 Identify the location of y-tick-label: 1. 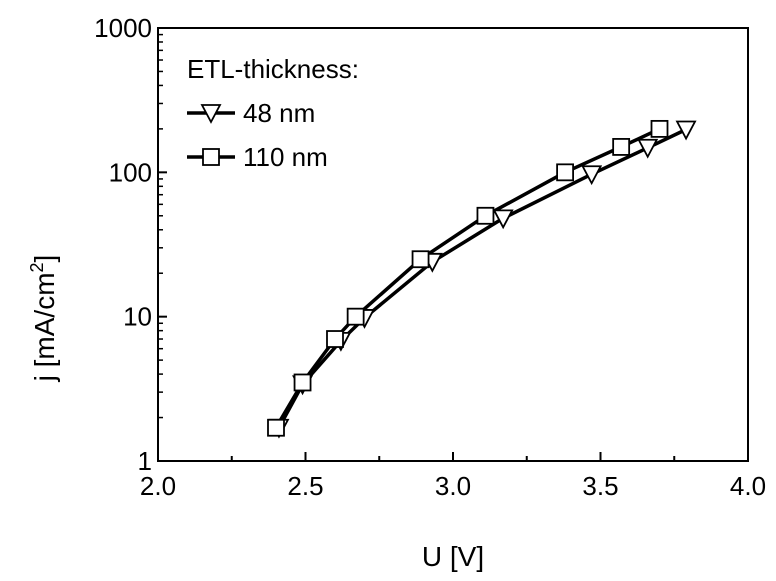
(145, 461).